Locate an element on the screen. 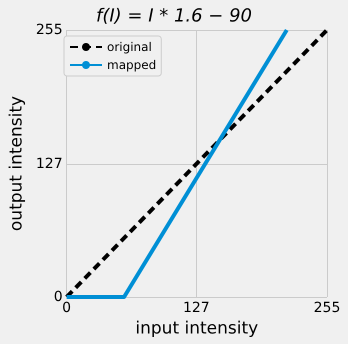  x-tick-label: 127 is located at coordinates (196, 308).